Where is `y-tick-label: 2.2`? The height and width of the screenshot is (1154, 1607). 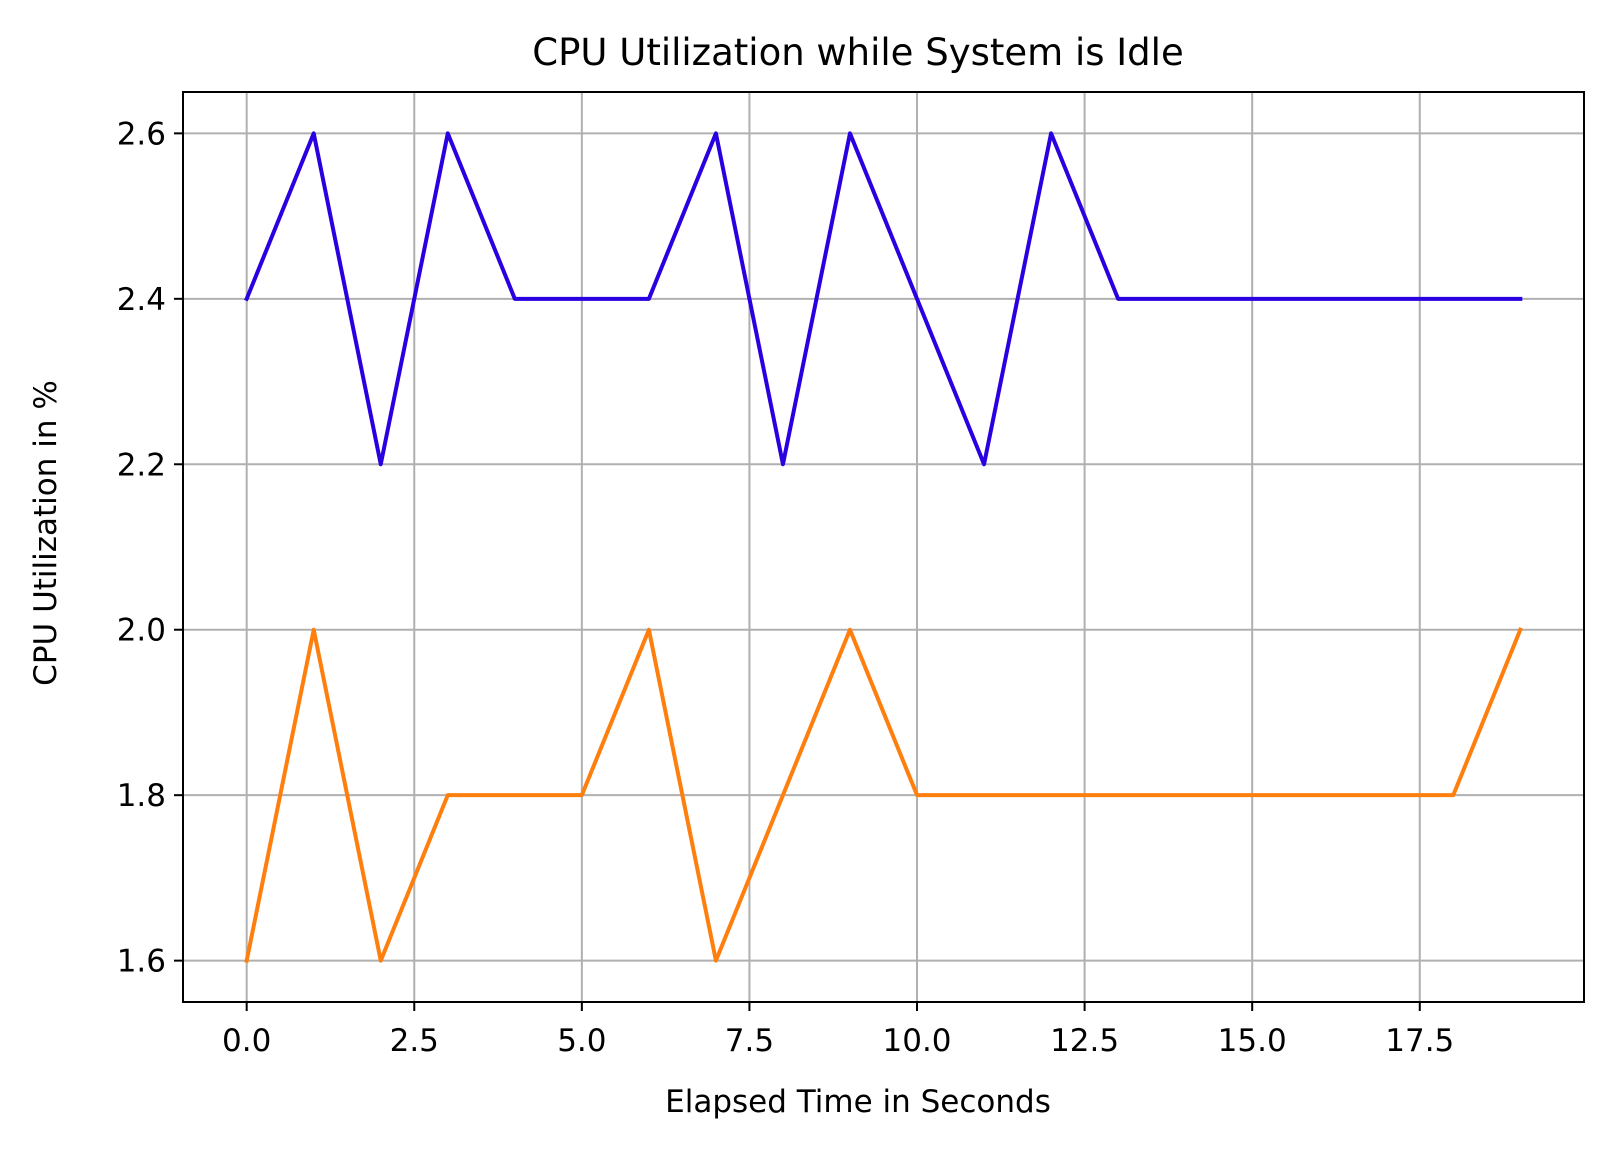
y-tick-label: 2.2 is located at coordinates (141, 465).